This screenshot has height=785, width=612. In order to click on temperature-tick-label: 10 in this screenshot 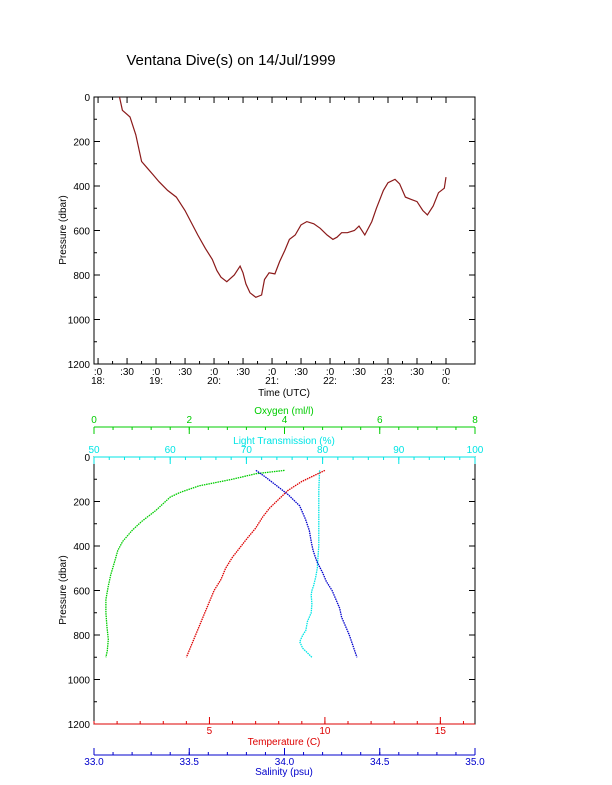, I will do `click(325, 731)`.